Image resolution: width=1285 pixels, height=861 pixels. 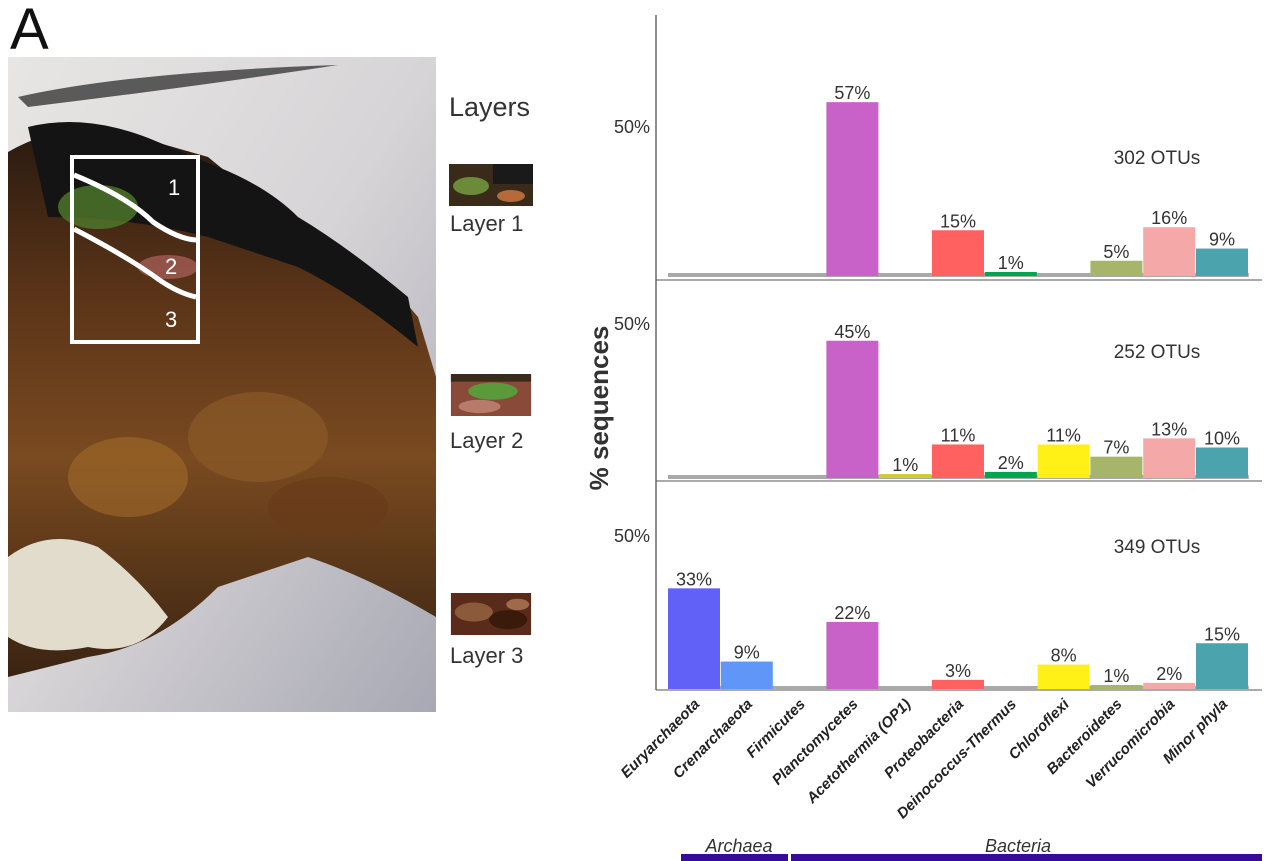 I want to click on data-label-layer1-8: 5%, so click(x=1116, y=252).